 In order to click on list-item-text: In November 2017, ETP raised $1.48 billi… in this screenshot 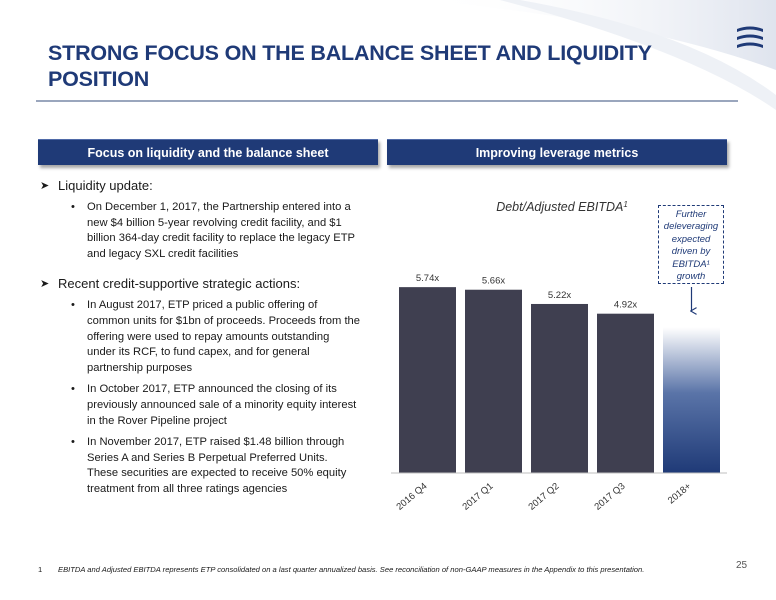, I will do `click(217, 465)`.